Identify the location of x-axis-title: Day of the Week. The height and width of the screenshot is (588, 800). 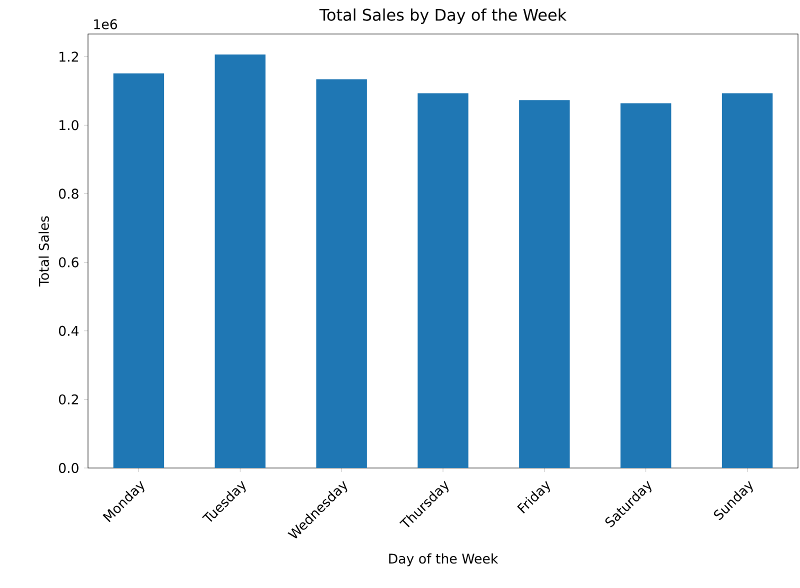
(443, 559).